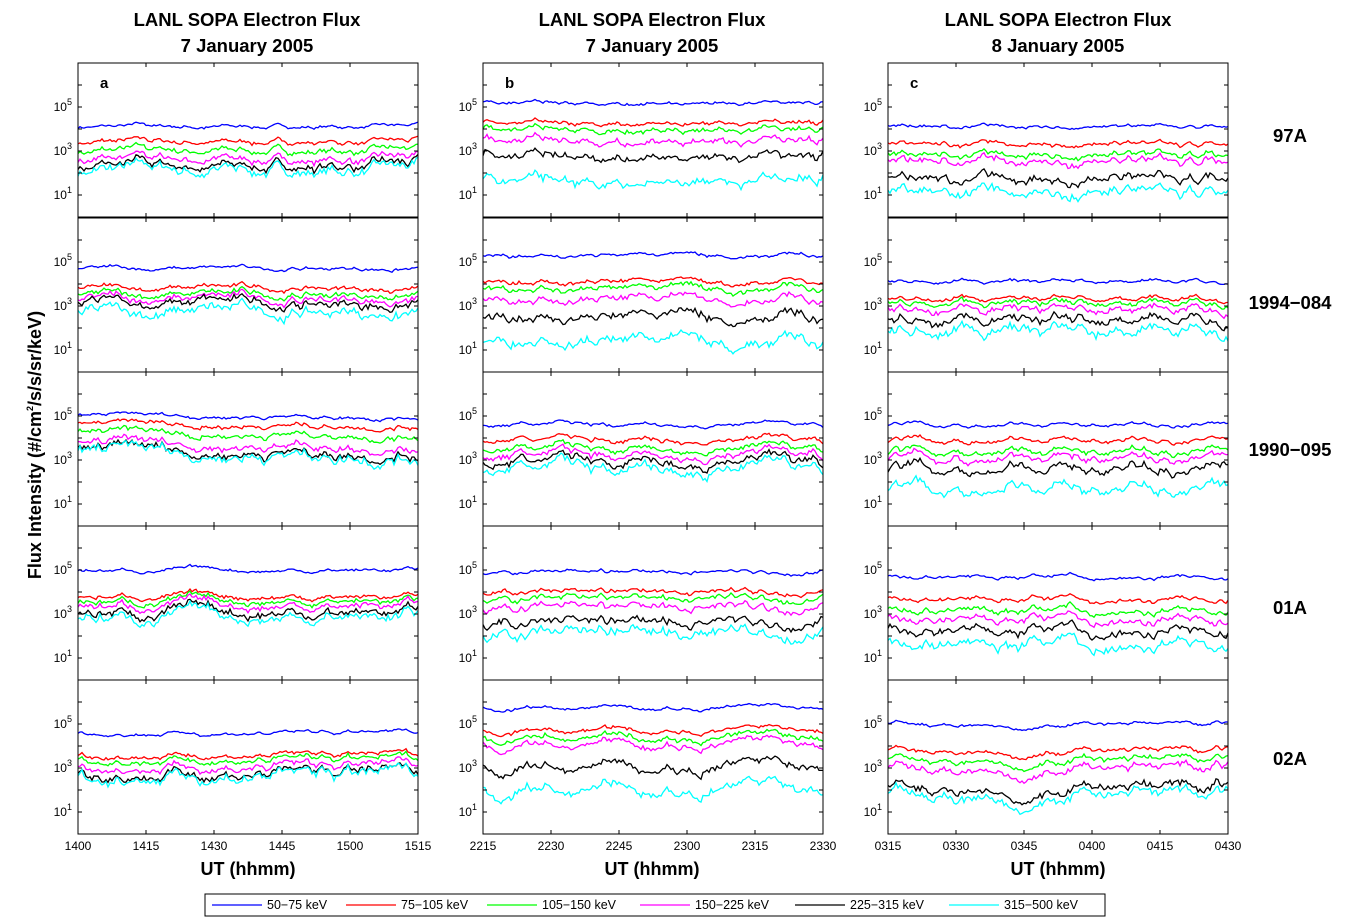 This screenshot has width=1354, height=920. I want to click on satellite-label-97A: 97A, so click(1290, 135).